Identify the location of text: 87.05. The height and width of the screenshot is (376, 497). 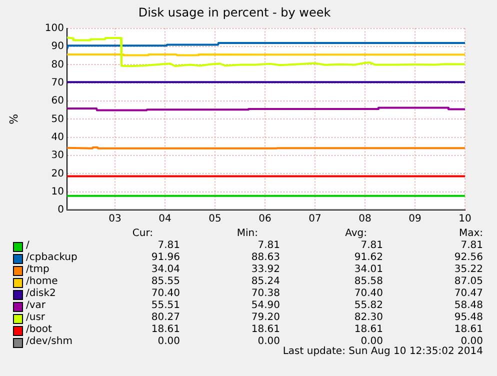
(468, 282).